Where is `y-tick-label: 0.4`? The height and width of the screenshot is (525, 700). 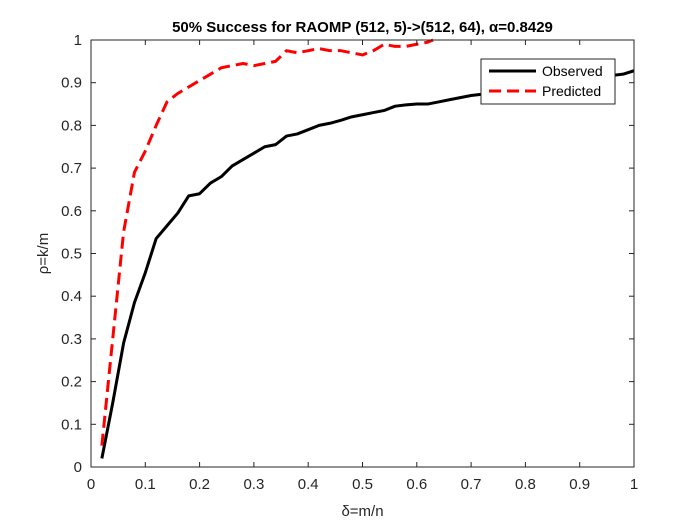
y-tick-label: 0.4 is located at coordinates (71, 296).